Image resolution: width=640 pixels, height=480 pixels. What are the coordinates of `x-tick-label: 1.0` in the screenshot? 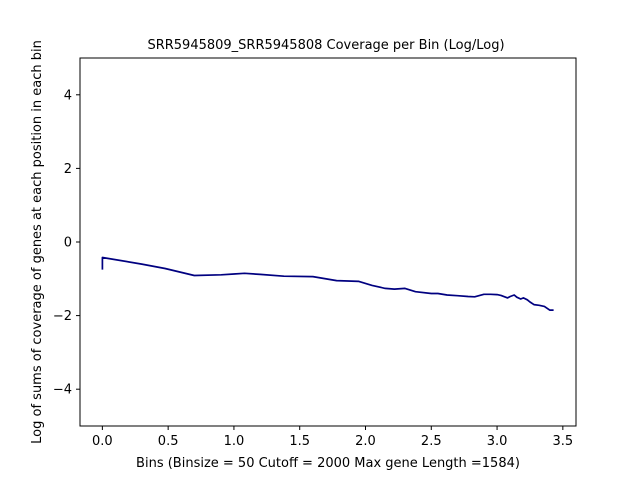 It's located at (234, 441).